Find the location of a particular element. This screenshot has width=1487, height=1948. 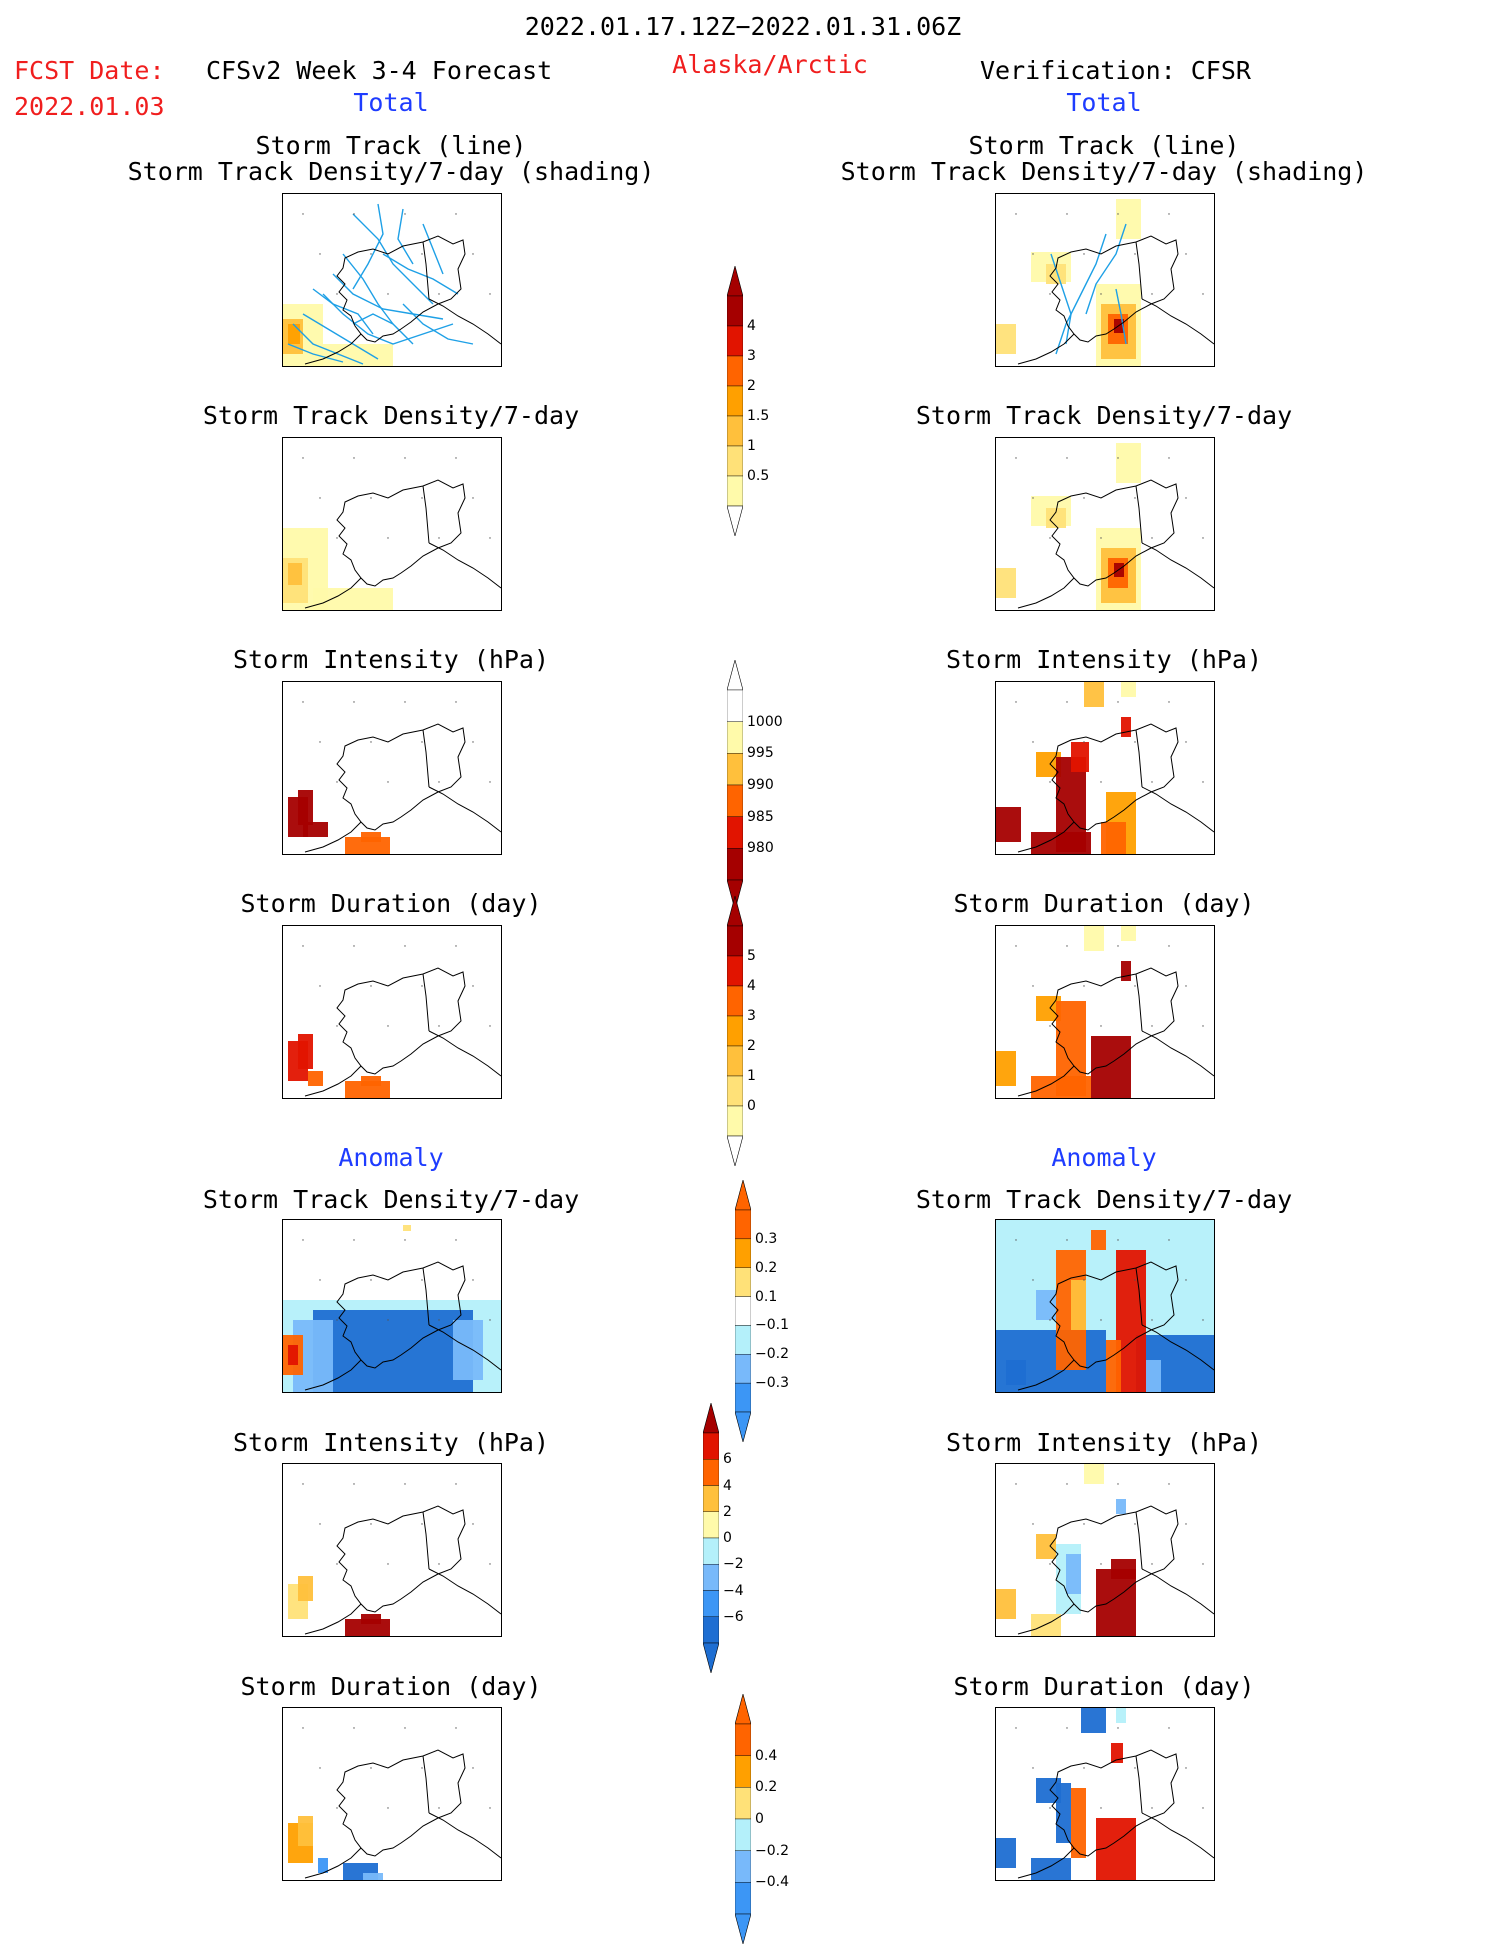

colorbar-tick-label: 1.5 is located at coordinates (758, 416).